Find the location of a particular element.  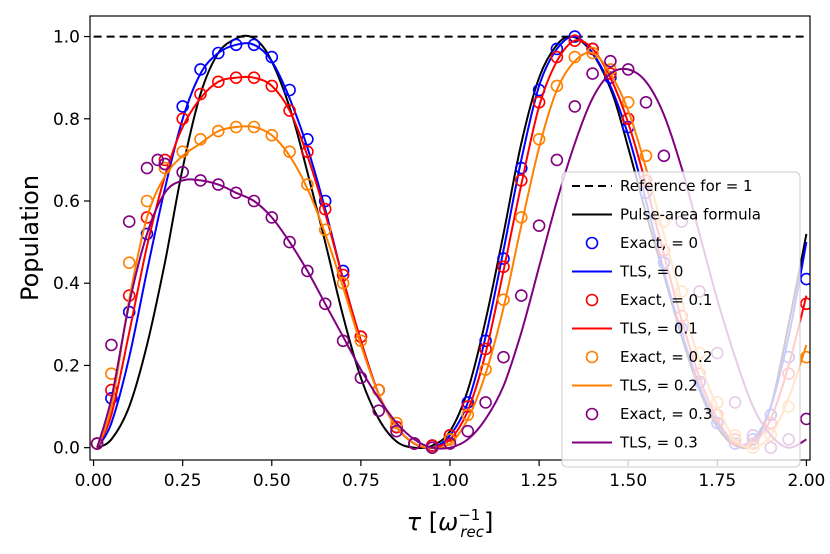

legend-label-2: Exact, εpol = 0 is located at coordinates (659, 243).